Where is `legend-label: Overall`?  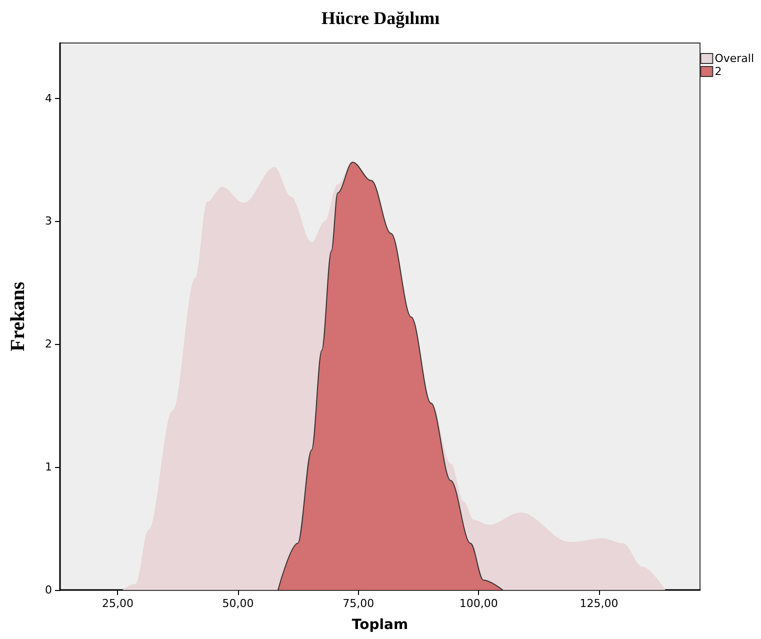 legend-label: Overall is located at coordinates (734, 58).